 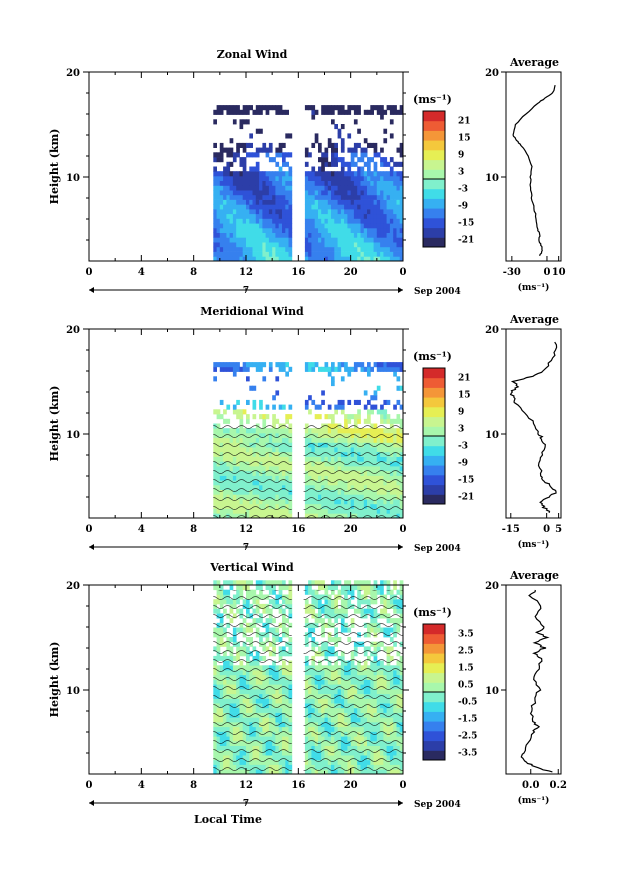 What do you see at coordinates (437, 292) in the screenshot?
I see `date-label: Sep 2004` at bounding box center [437, 292].